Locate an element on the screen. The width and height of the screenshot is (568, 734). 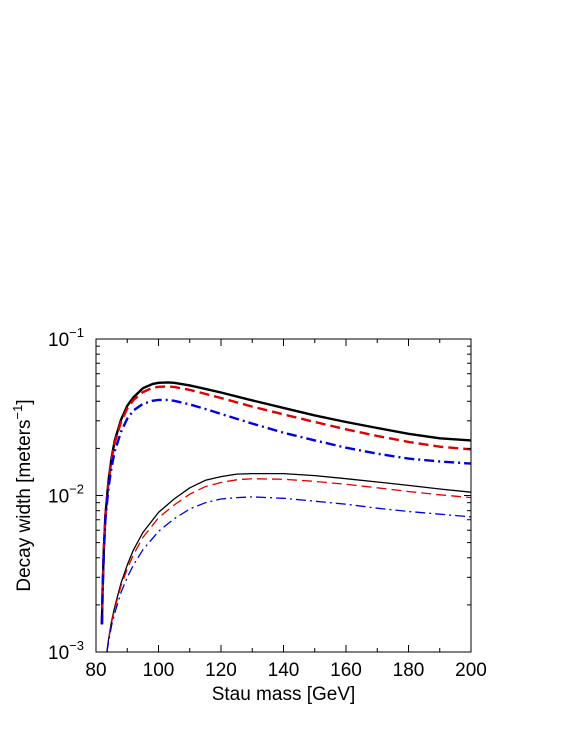
x-tick-label: 200 is located at coordinates (471, 670).